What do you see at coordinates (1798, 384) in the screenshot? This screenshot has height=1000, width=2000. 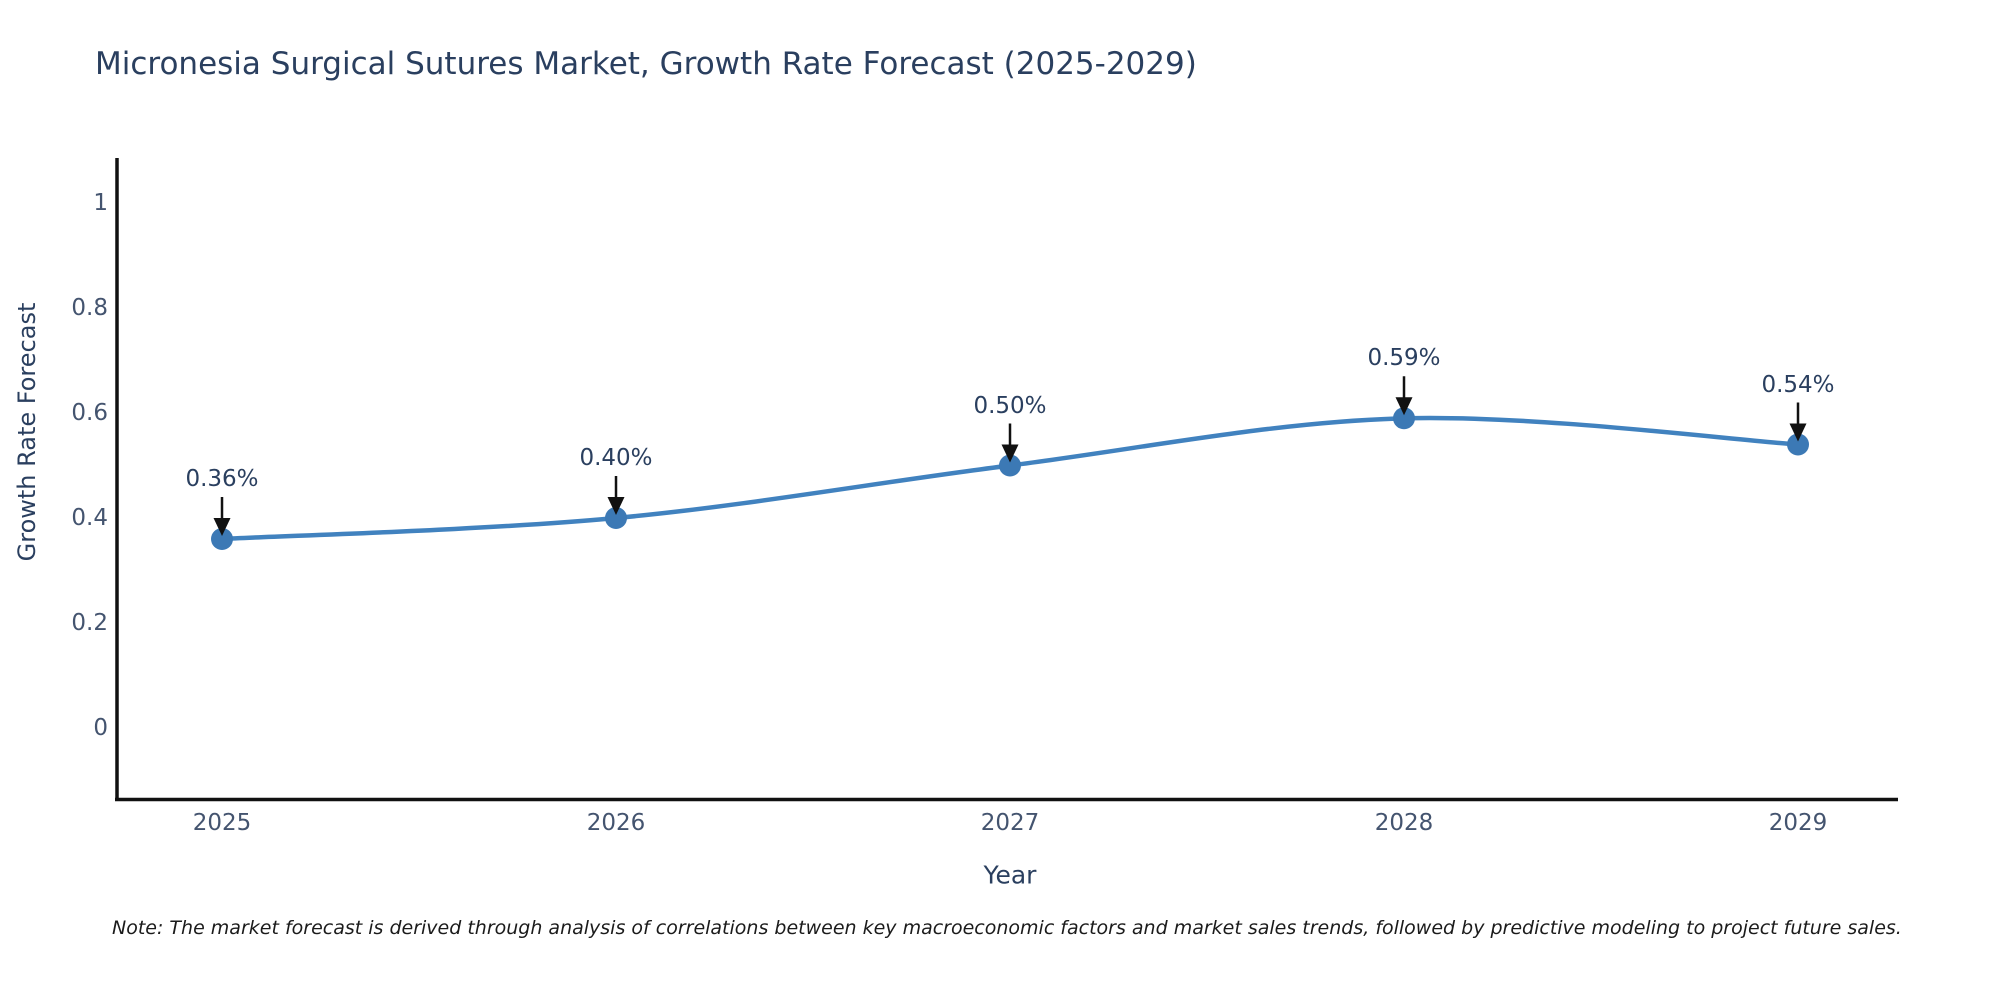 I see `point-annotation: 0.54%` at bounding box center [1798, 384].